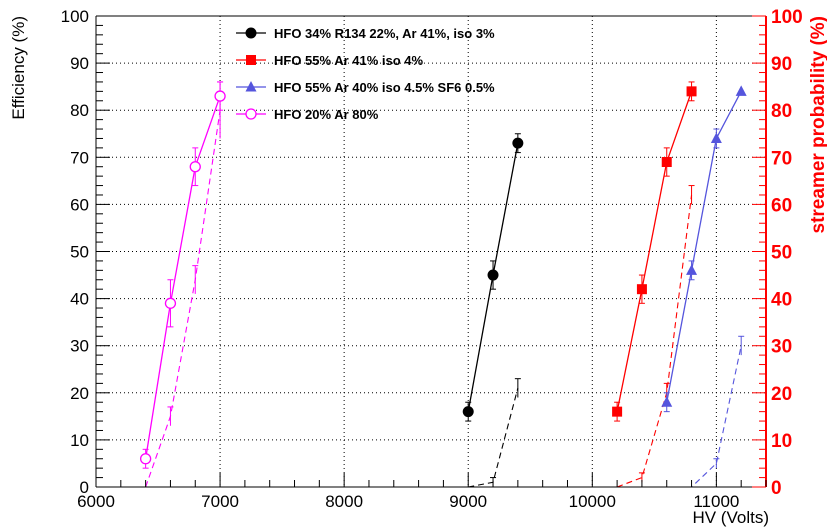 The width and height of the screenshot is (827, 529). What do you see at coordinates (96, 501) in the screenshot?
I see `x-tick-label: 6000` at bounding box center [96, 501].